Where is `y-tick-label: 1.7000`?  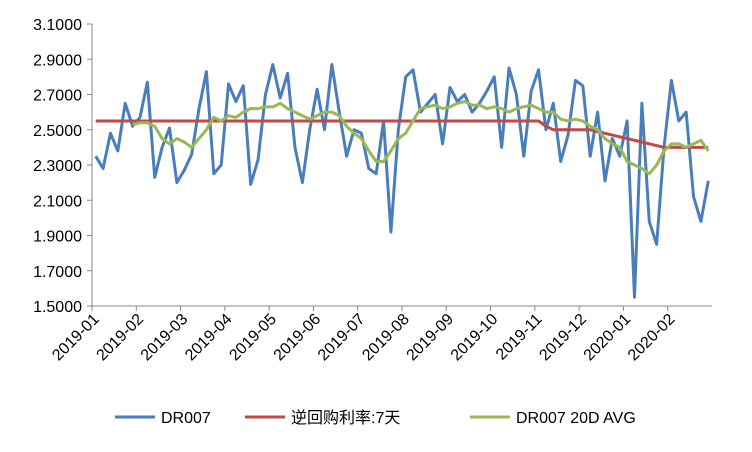
y-tick-label: 1.7000 is located at coordinates (57, 272).